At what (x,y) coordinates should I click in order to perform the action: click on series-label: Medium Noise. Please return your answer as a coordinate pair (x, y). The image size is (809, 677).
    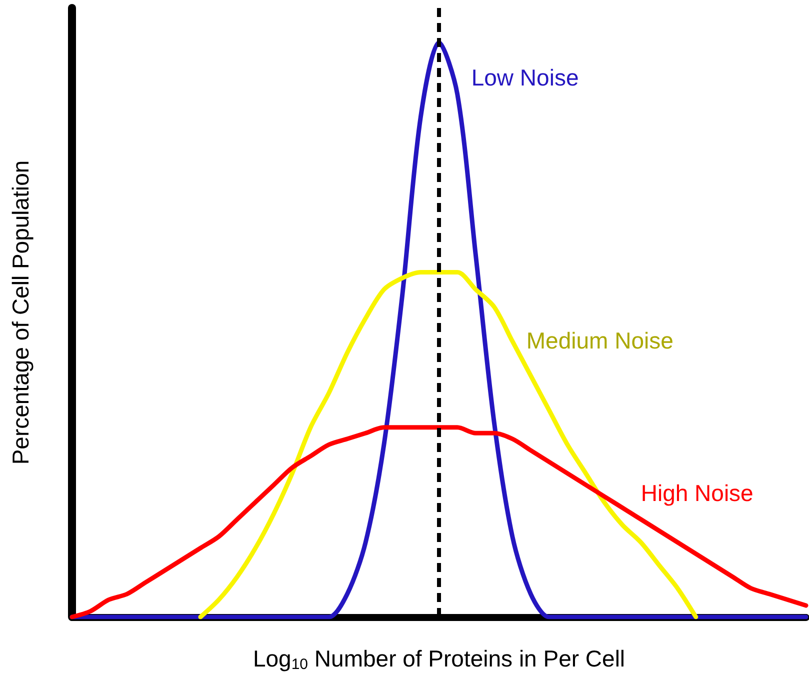
    Looking at the image, I should click on (600, 341).